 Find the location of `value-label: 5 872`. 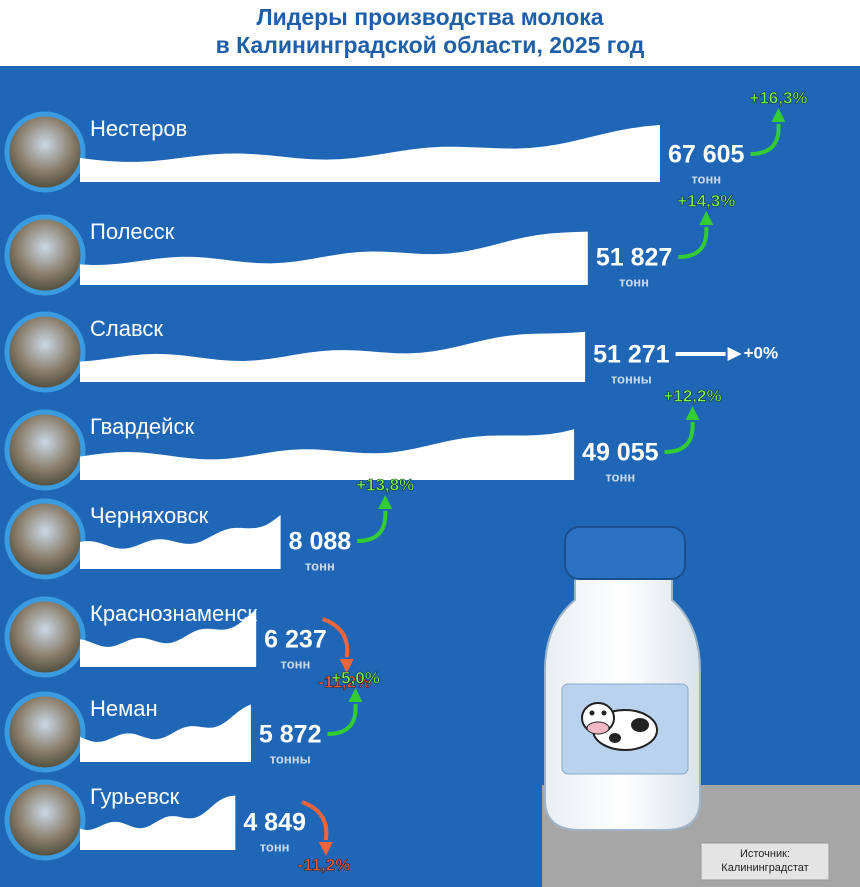

value-label: 5 872 is located at coordinates (290, 735).